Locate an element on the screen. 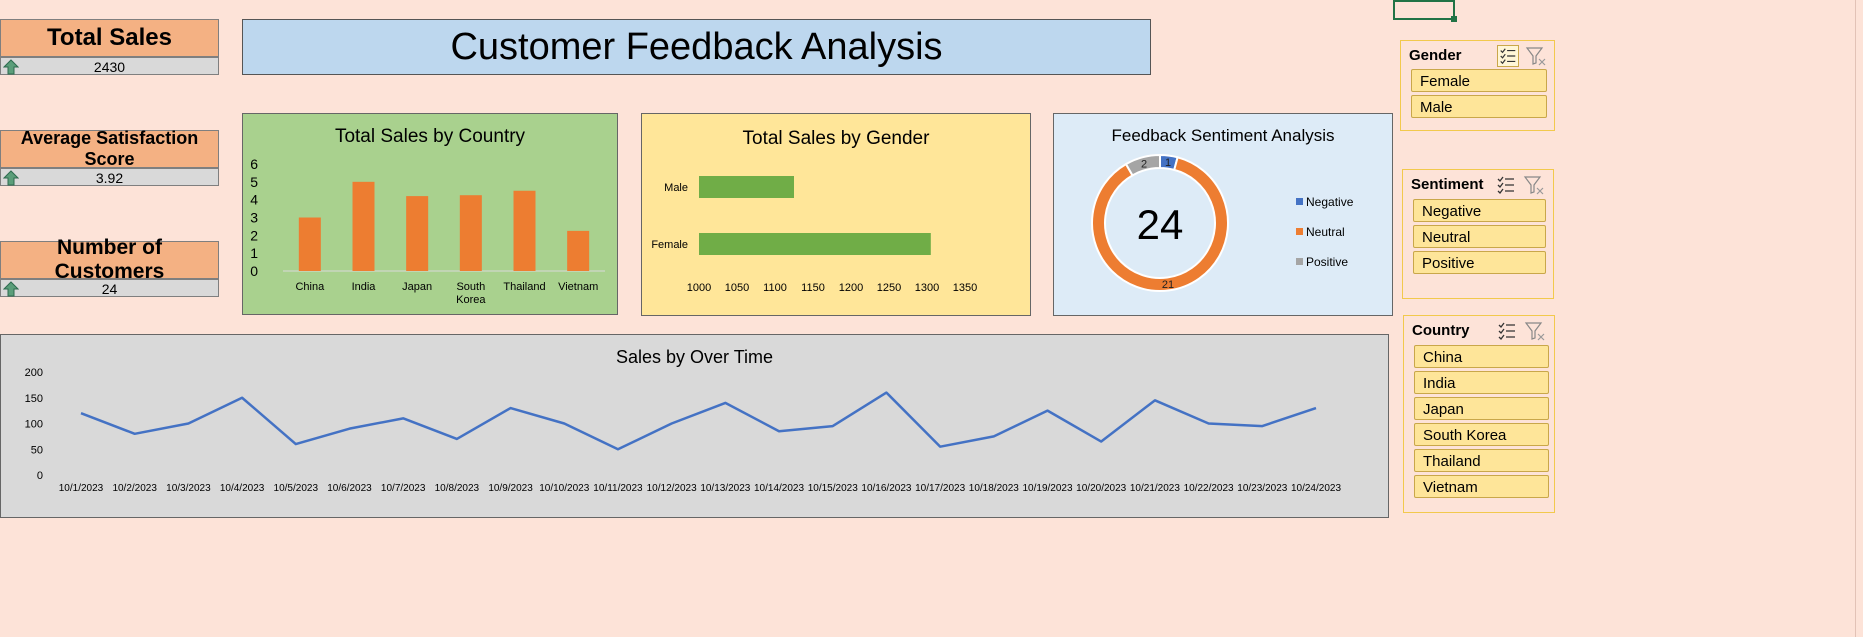 The image size is (1863, 637). slicer-item: Vietnam is located at coordinates (1481, 486).